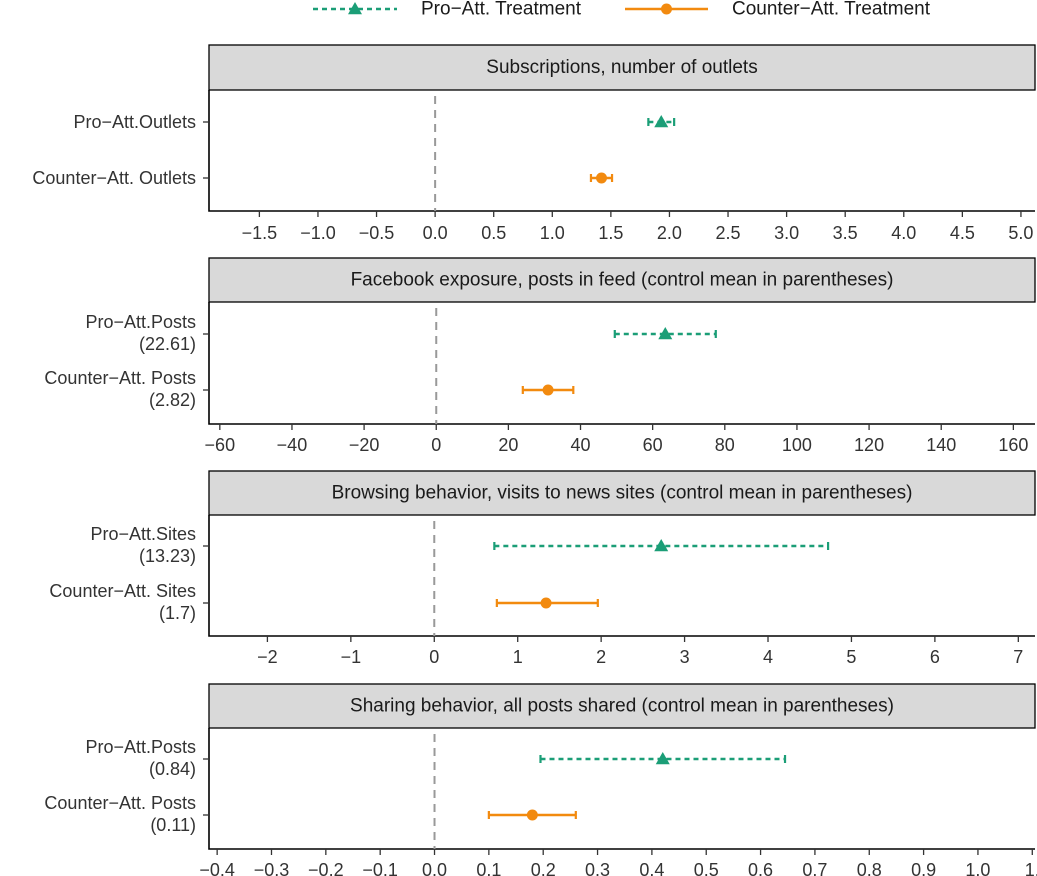  Describe the element at coordinates (666, 9) in the screenshot. I see `legend-marker-circle-icon` at that location.